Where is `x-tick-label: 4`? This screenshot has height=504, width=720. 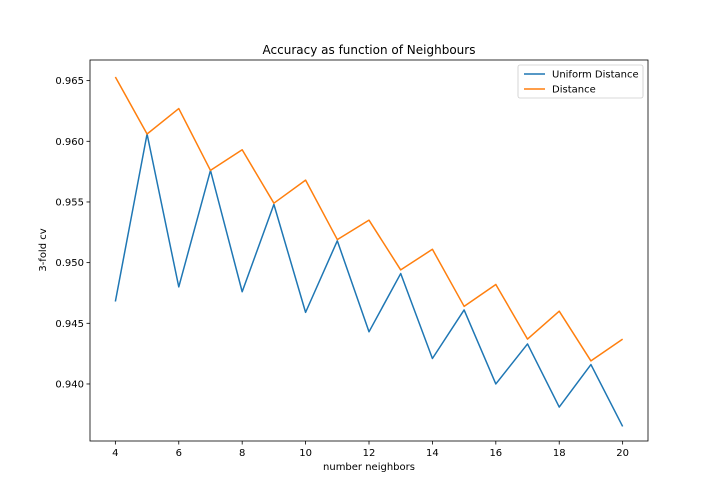
x-tick-label: 4 is located at coordinates (115, 453).